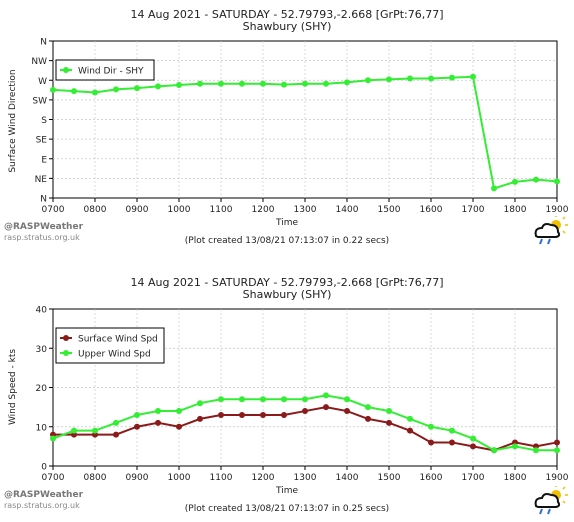 This screenshot has width=574, height=522. What do you see at coordinates (118, 340) in the screenshot?
I see `legend-label: Surface Wind Spd` at bounding box center [118, 340].